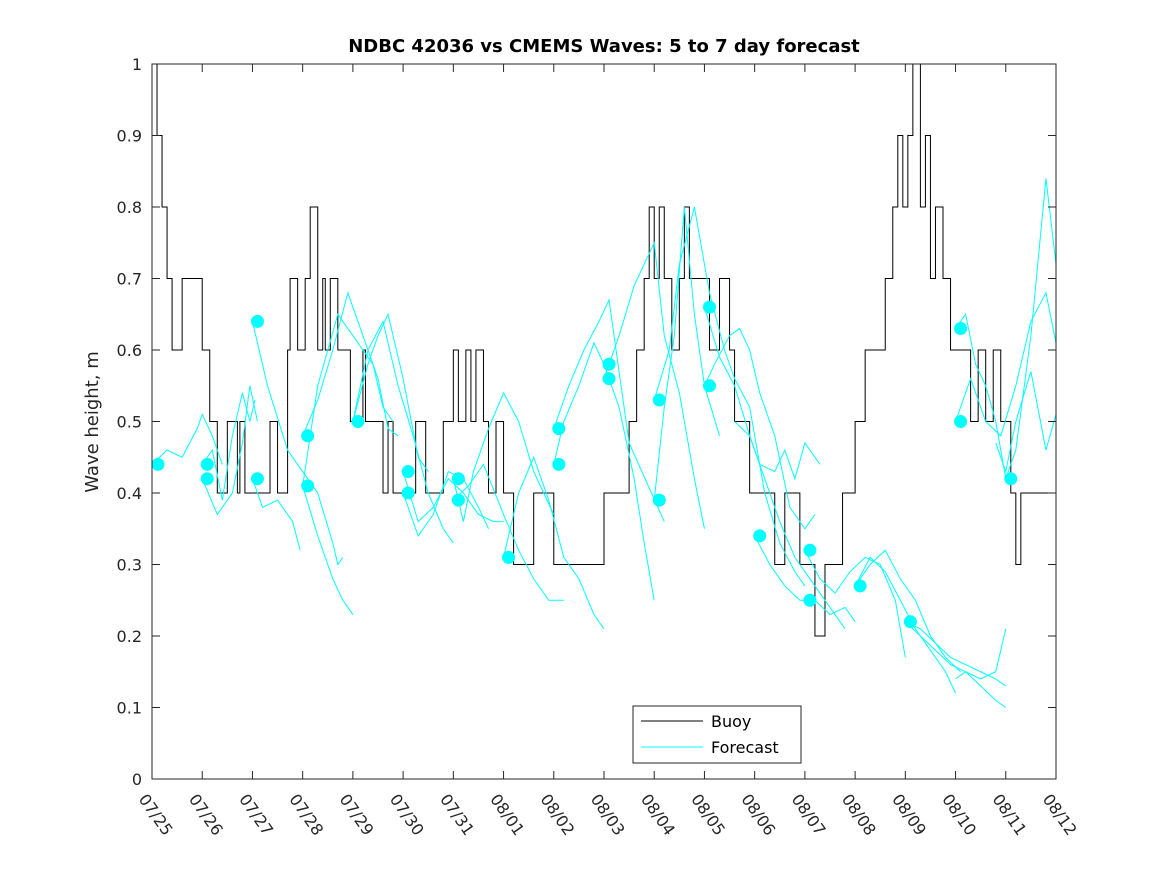 This screenshot has width=1167, height=875. I want to click on legend-label-buoy: Buoy, so click(731, 721).